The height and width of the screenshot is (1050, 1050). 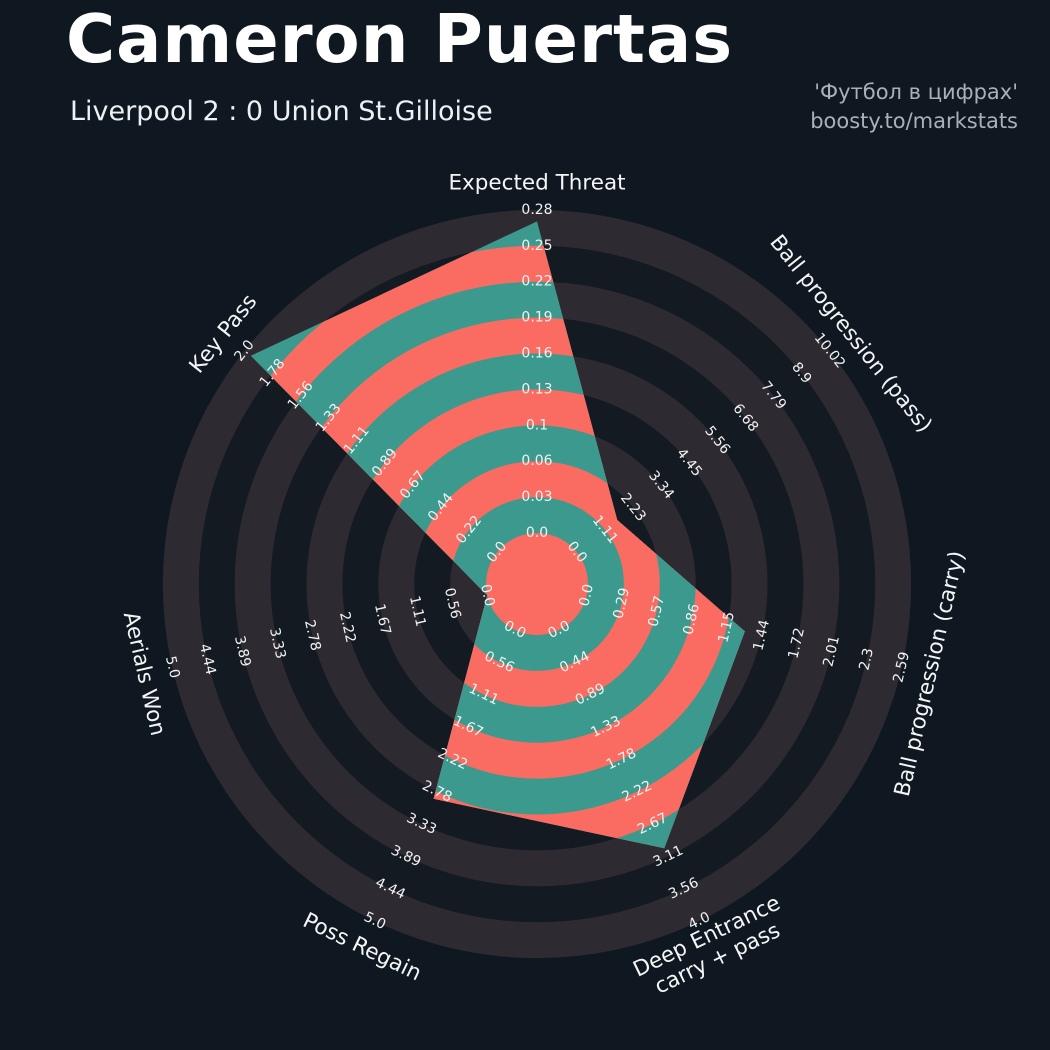 What do you see at coordinates (901, 667) in the screenshot?
I see `tick-label: 2.59` at bounding box center [901, 667].